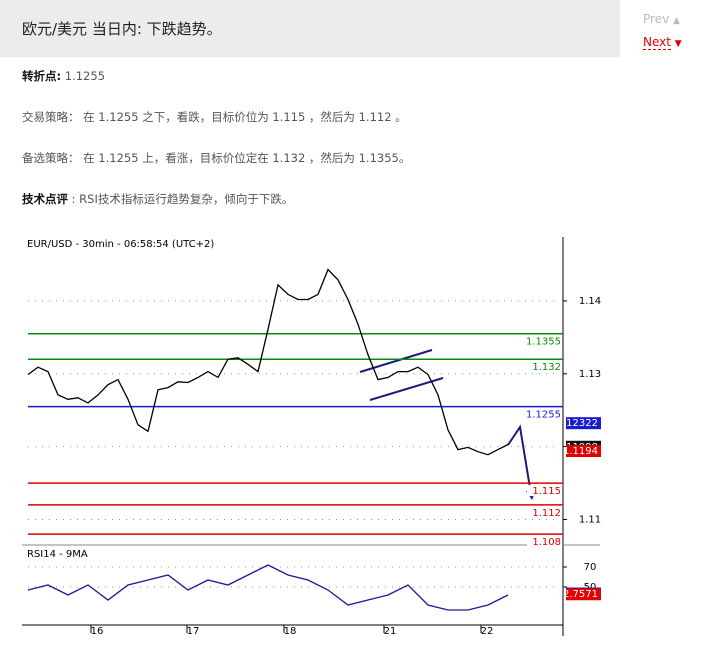 The image size is (724, 646). What do you see at coordinates (97, 631) in the screenshot?
I see `x-tick-label: 16` at bounding box center [97, 631].